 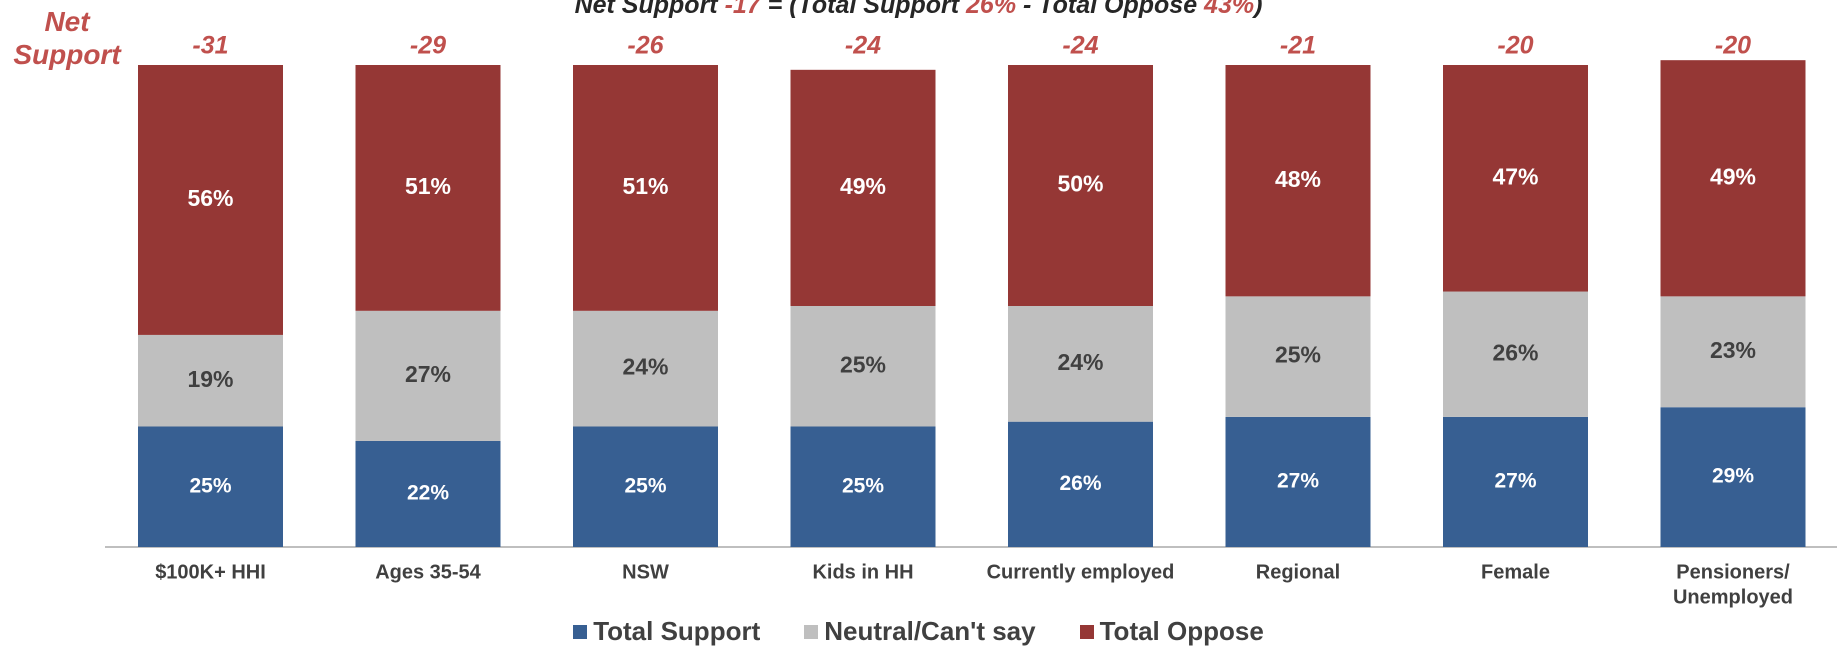 I want to click on data-label-support-7: 27%, so click(x=1515, y=480).